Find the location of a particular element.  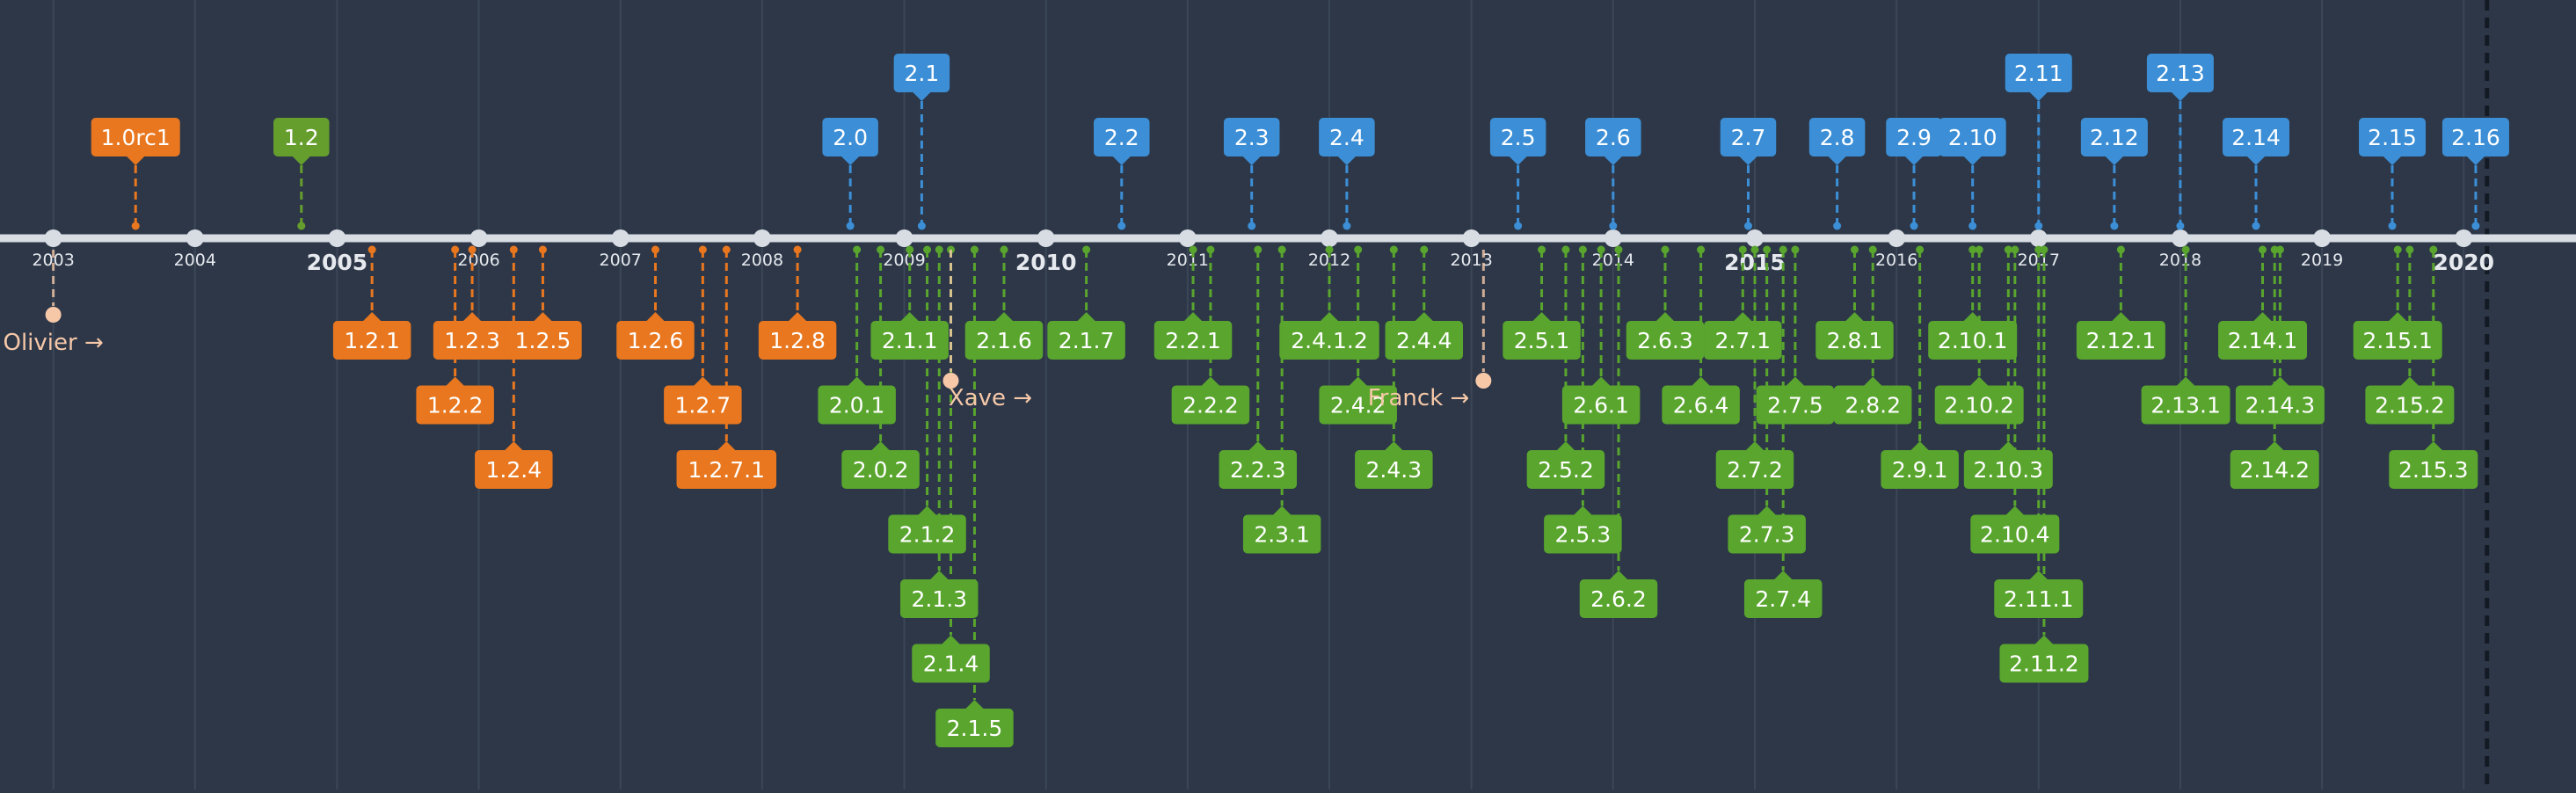

release-label: 2.4.1.2 is located at coordinates (1329, 340).